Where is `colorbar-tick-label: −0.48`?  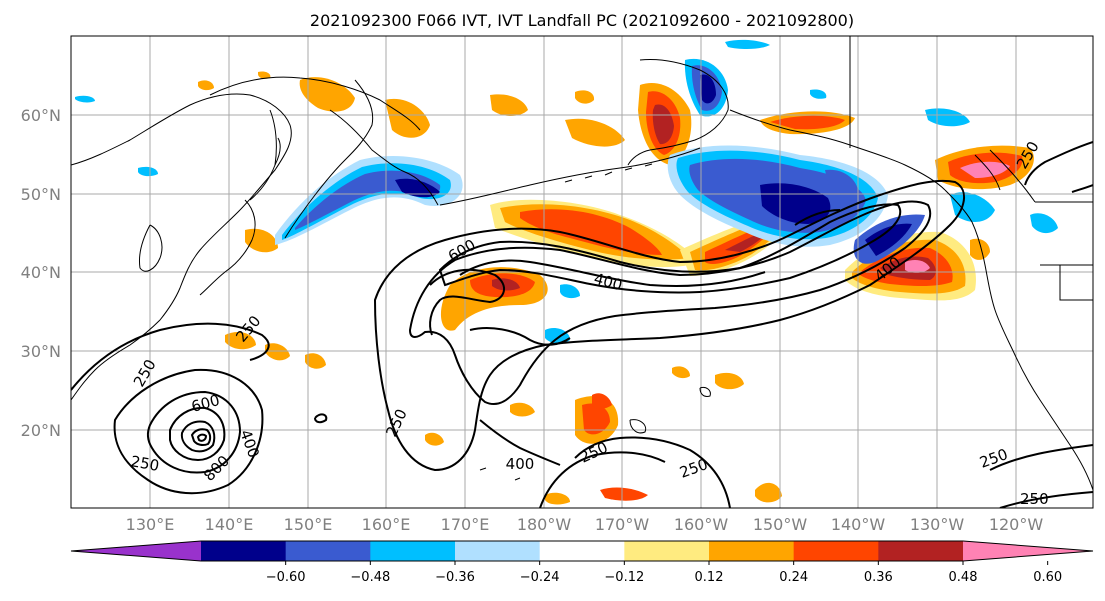
colorbar-tick-label: −0.48 is located at coordinates (370, 577).